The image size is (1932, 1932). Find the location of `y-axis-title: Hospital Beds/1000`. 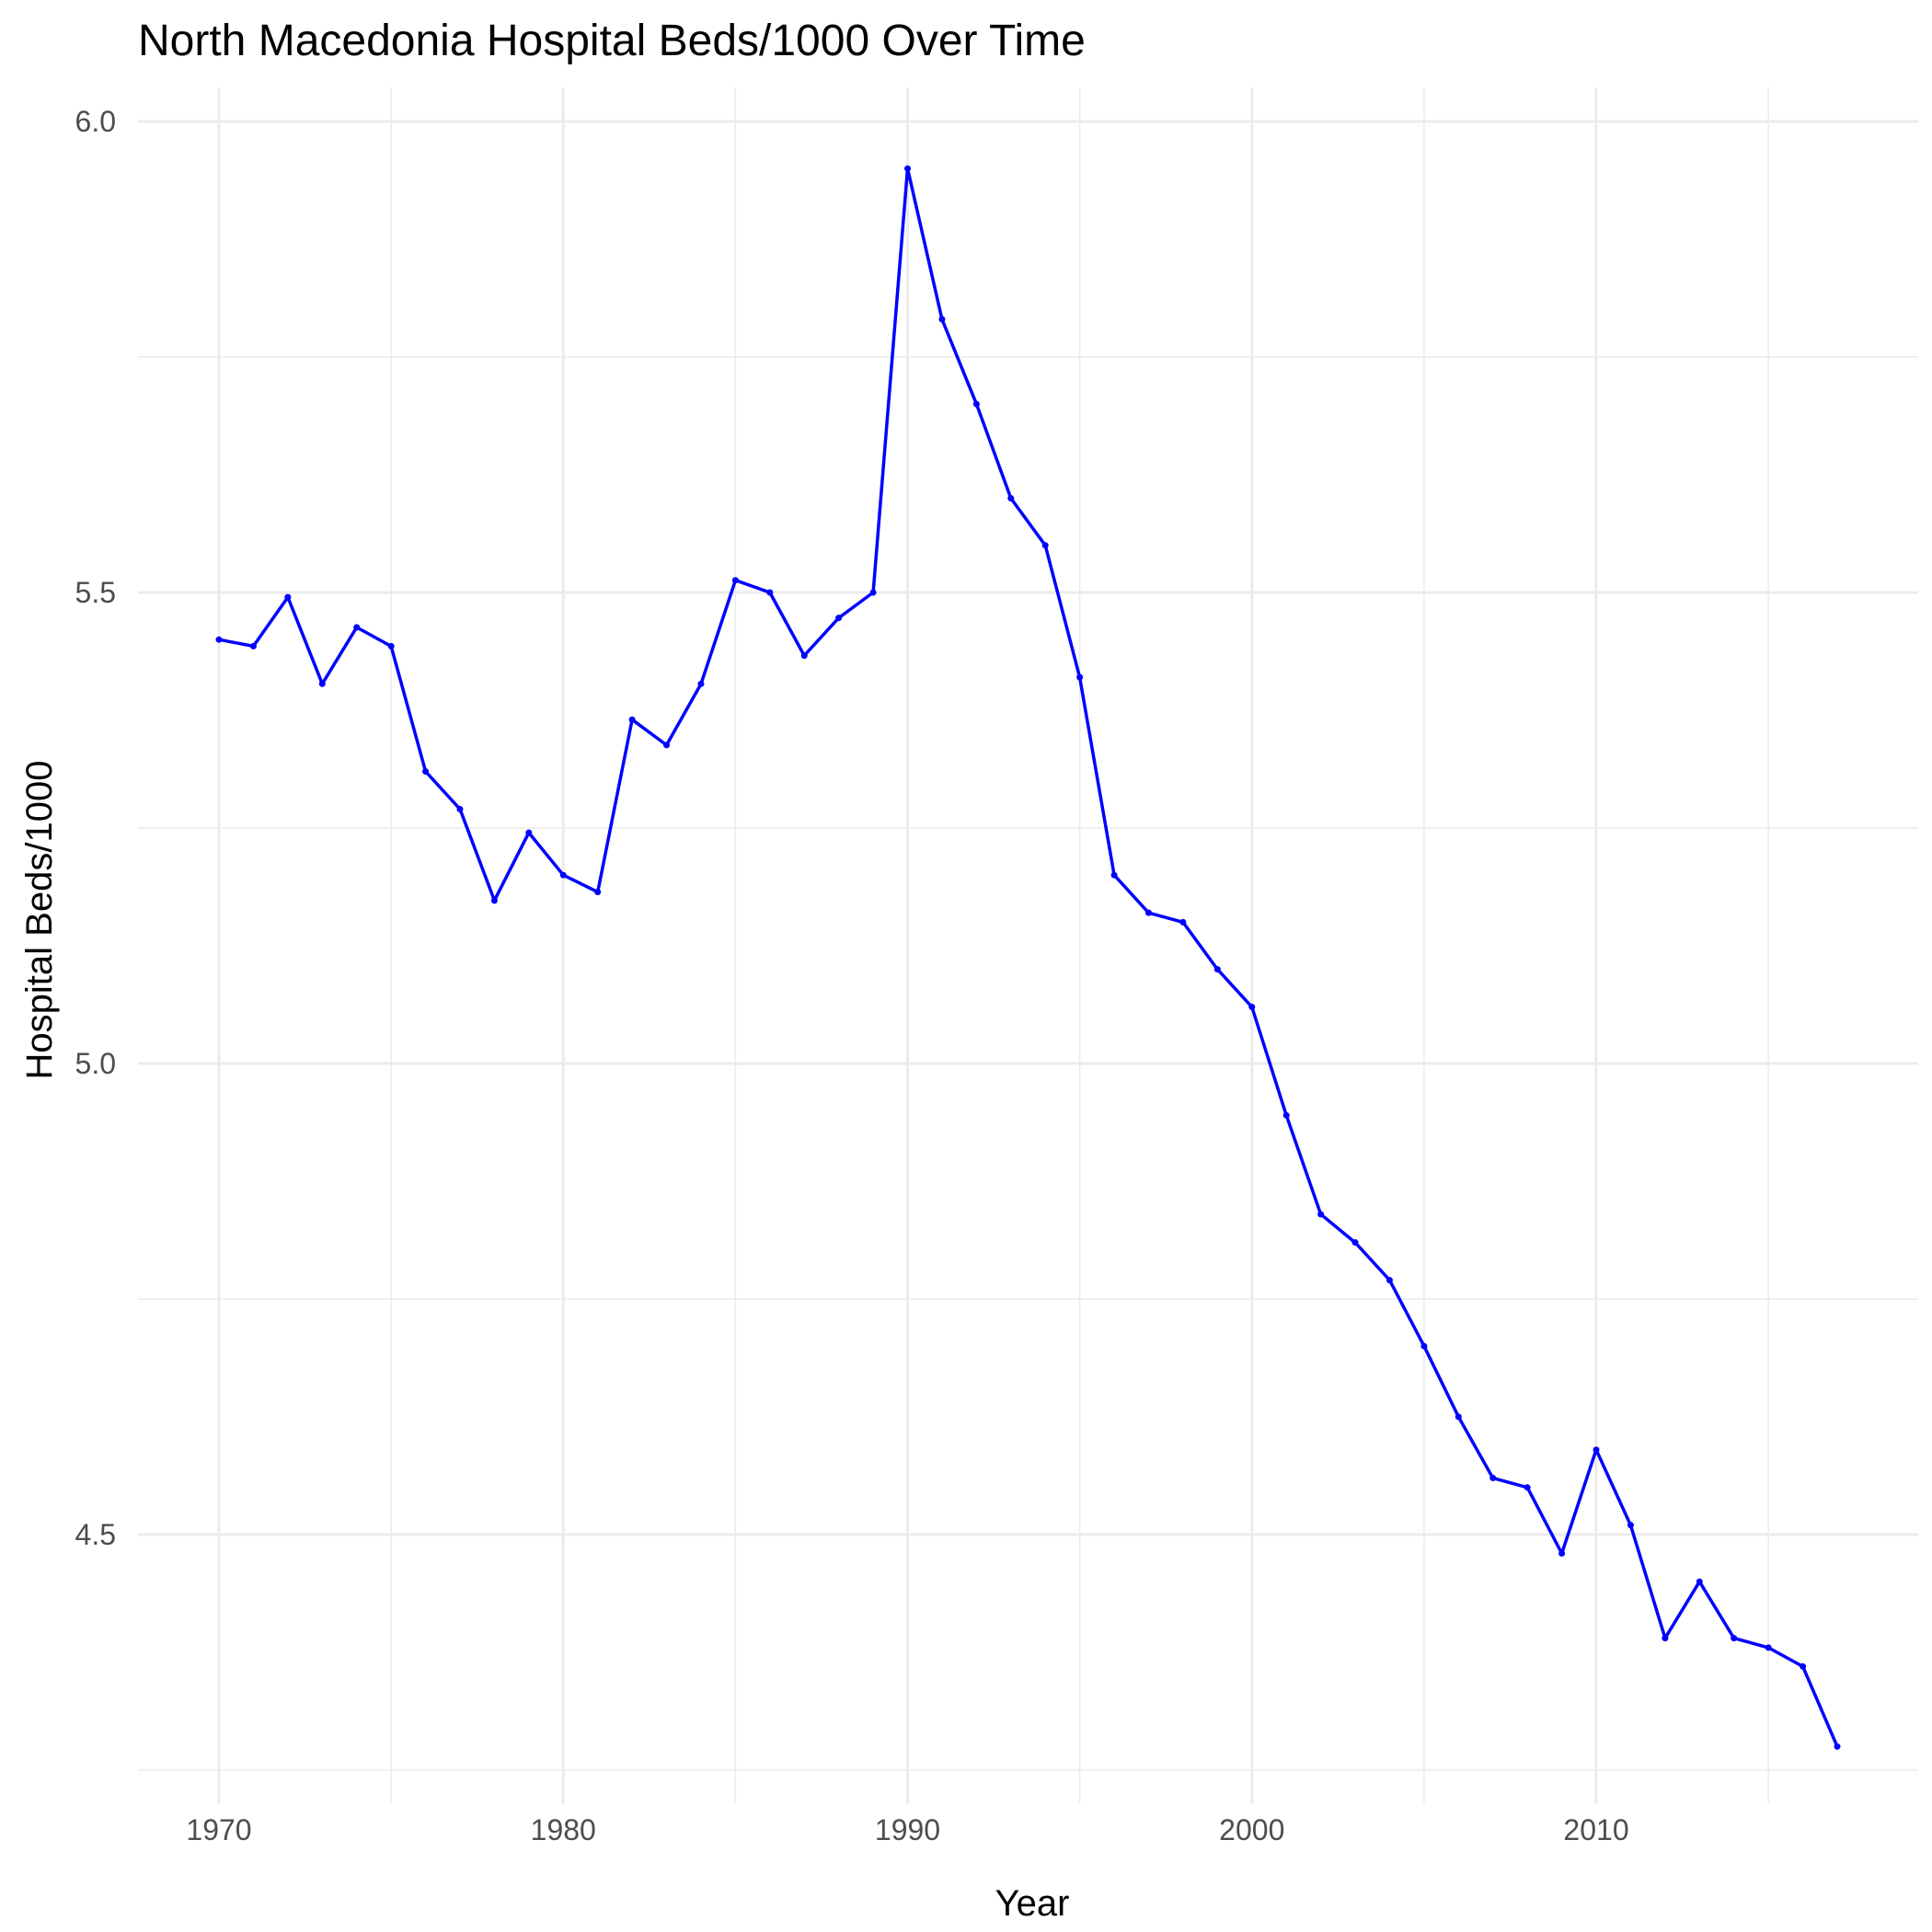

y-axis-title: Hospital Beds/1000 is located at coordinates (39, 920).